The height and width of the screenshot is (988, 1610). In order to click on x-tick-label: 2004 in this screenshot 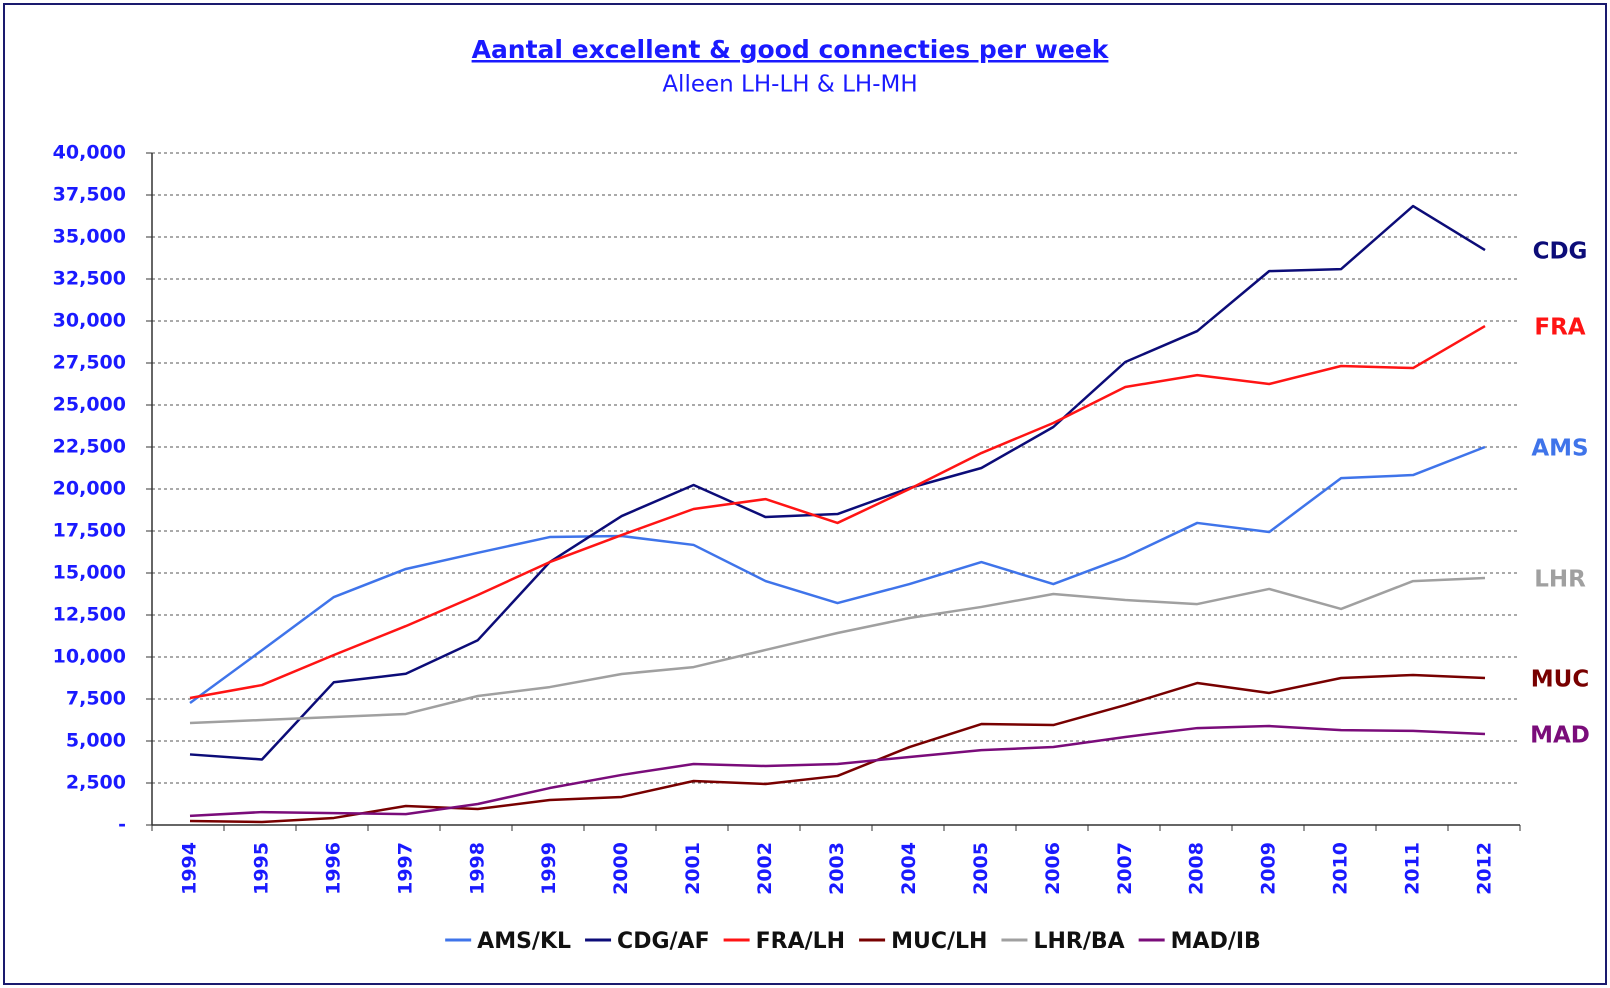, I will do `click(909, 868)`.